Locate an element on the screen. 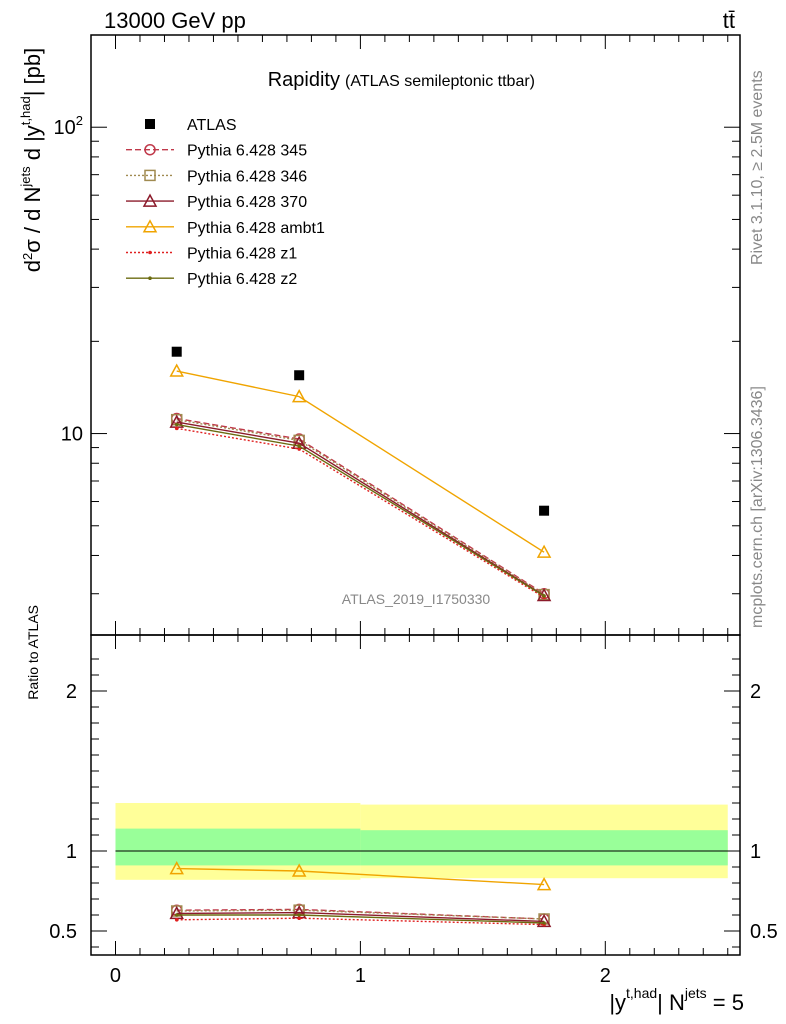 The height and width of the screenshot is (1024, 786). y-tick-label: 0.5 is located at coordinates (63, 932).